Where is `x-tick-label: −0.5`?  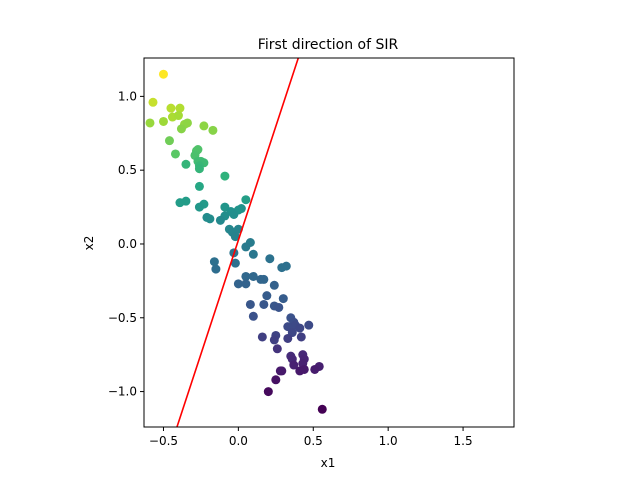 x-tick-label: −0.5 is located at coordinates (163, 441).